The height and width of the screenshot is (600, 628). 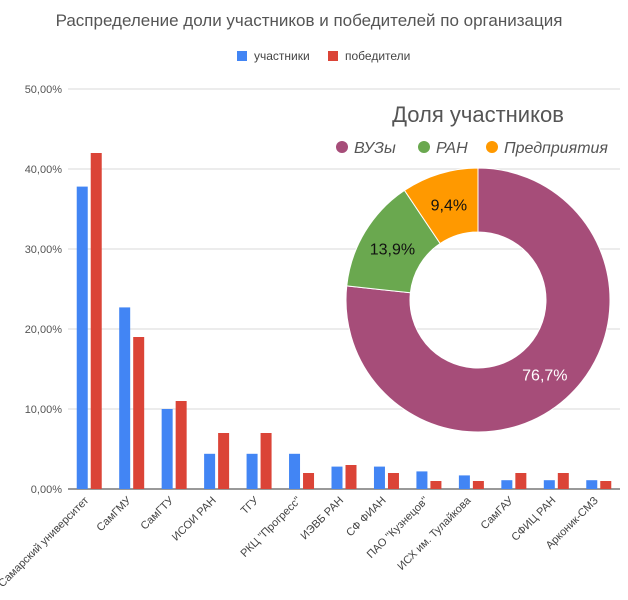 I want to click on y-tick-label: 20,00%, so click(x=44, y=330).